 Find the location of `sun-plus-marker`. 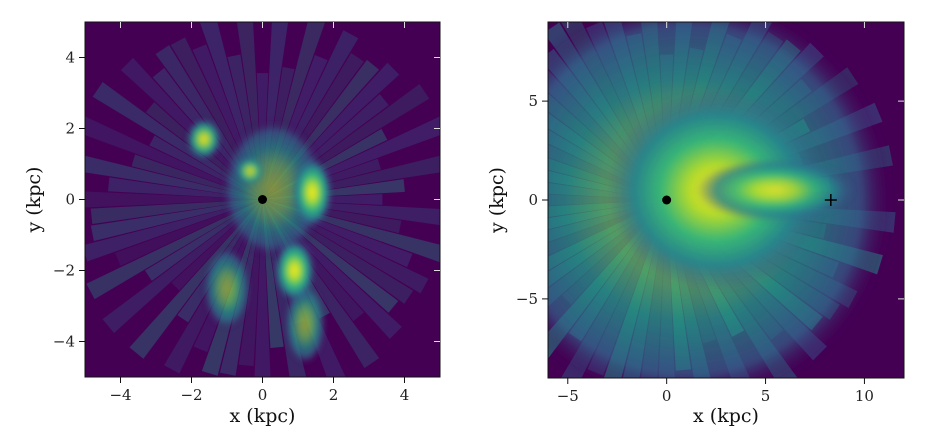

sun-plus-marker is located at coordinates (830, 200).